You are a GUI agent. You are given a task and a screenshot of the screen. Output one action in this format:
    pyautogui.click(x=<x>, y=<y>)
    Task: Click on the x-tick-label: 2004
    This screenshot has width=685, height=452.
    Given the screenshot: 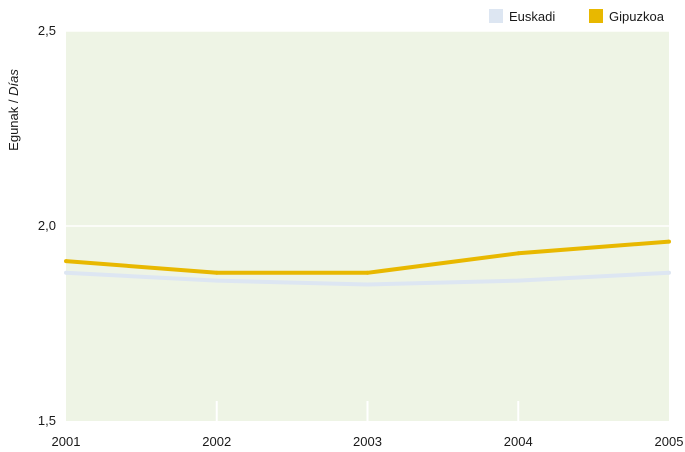 What is the action you would take?
    pyautogui.click(x=518, y=441)
    